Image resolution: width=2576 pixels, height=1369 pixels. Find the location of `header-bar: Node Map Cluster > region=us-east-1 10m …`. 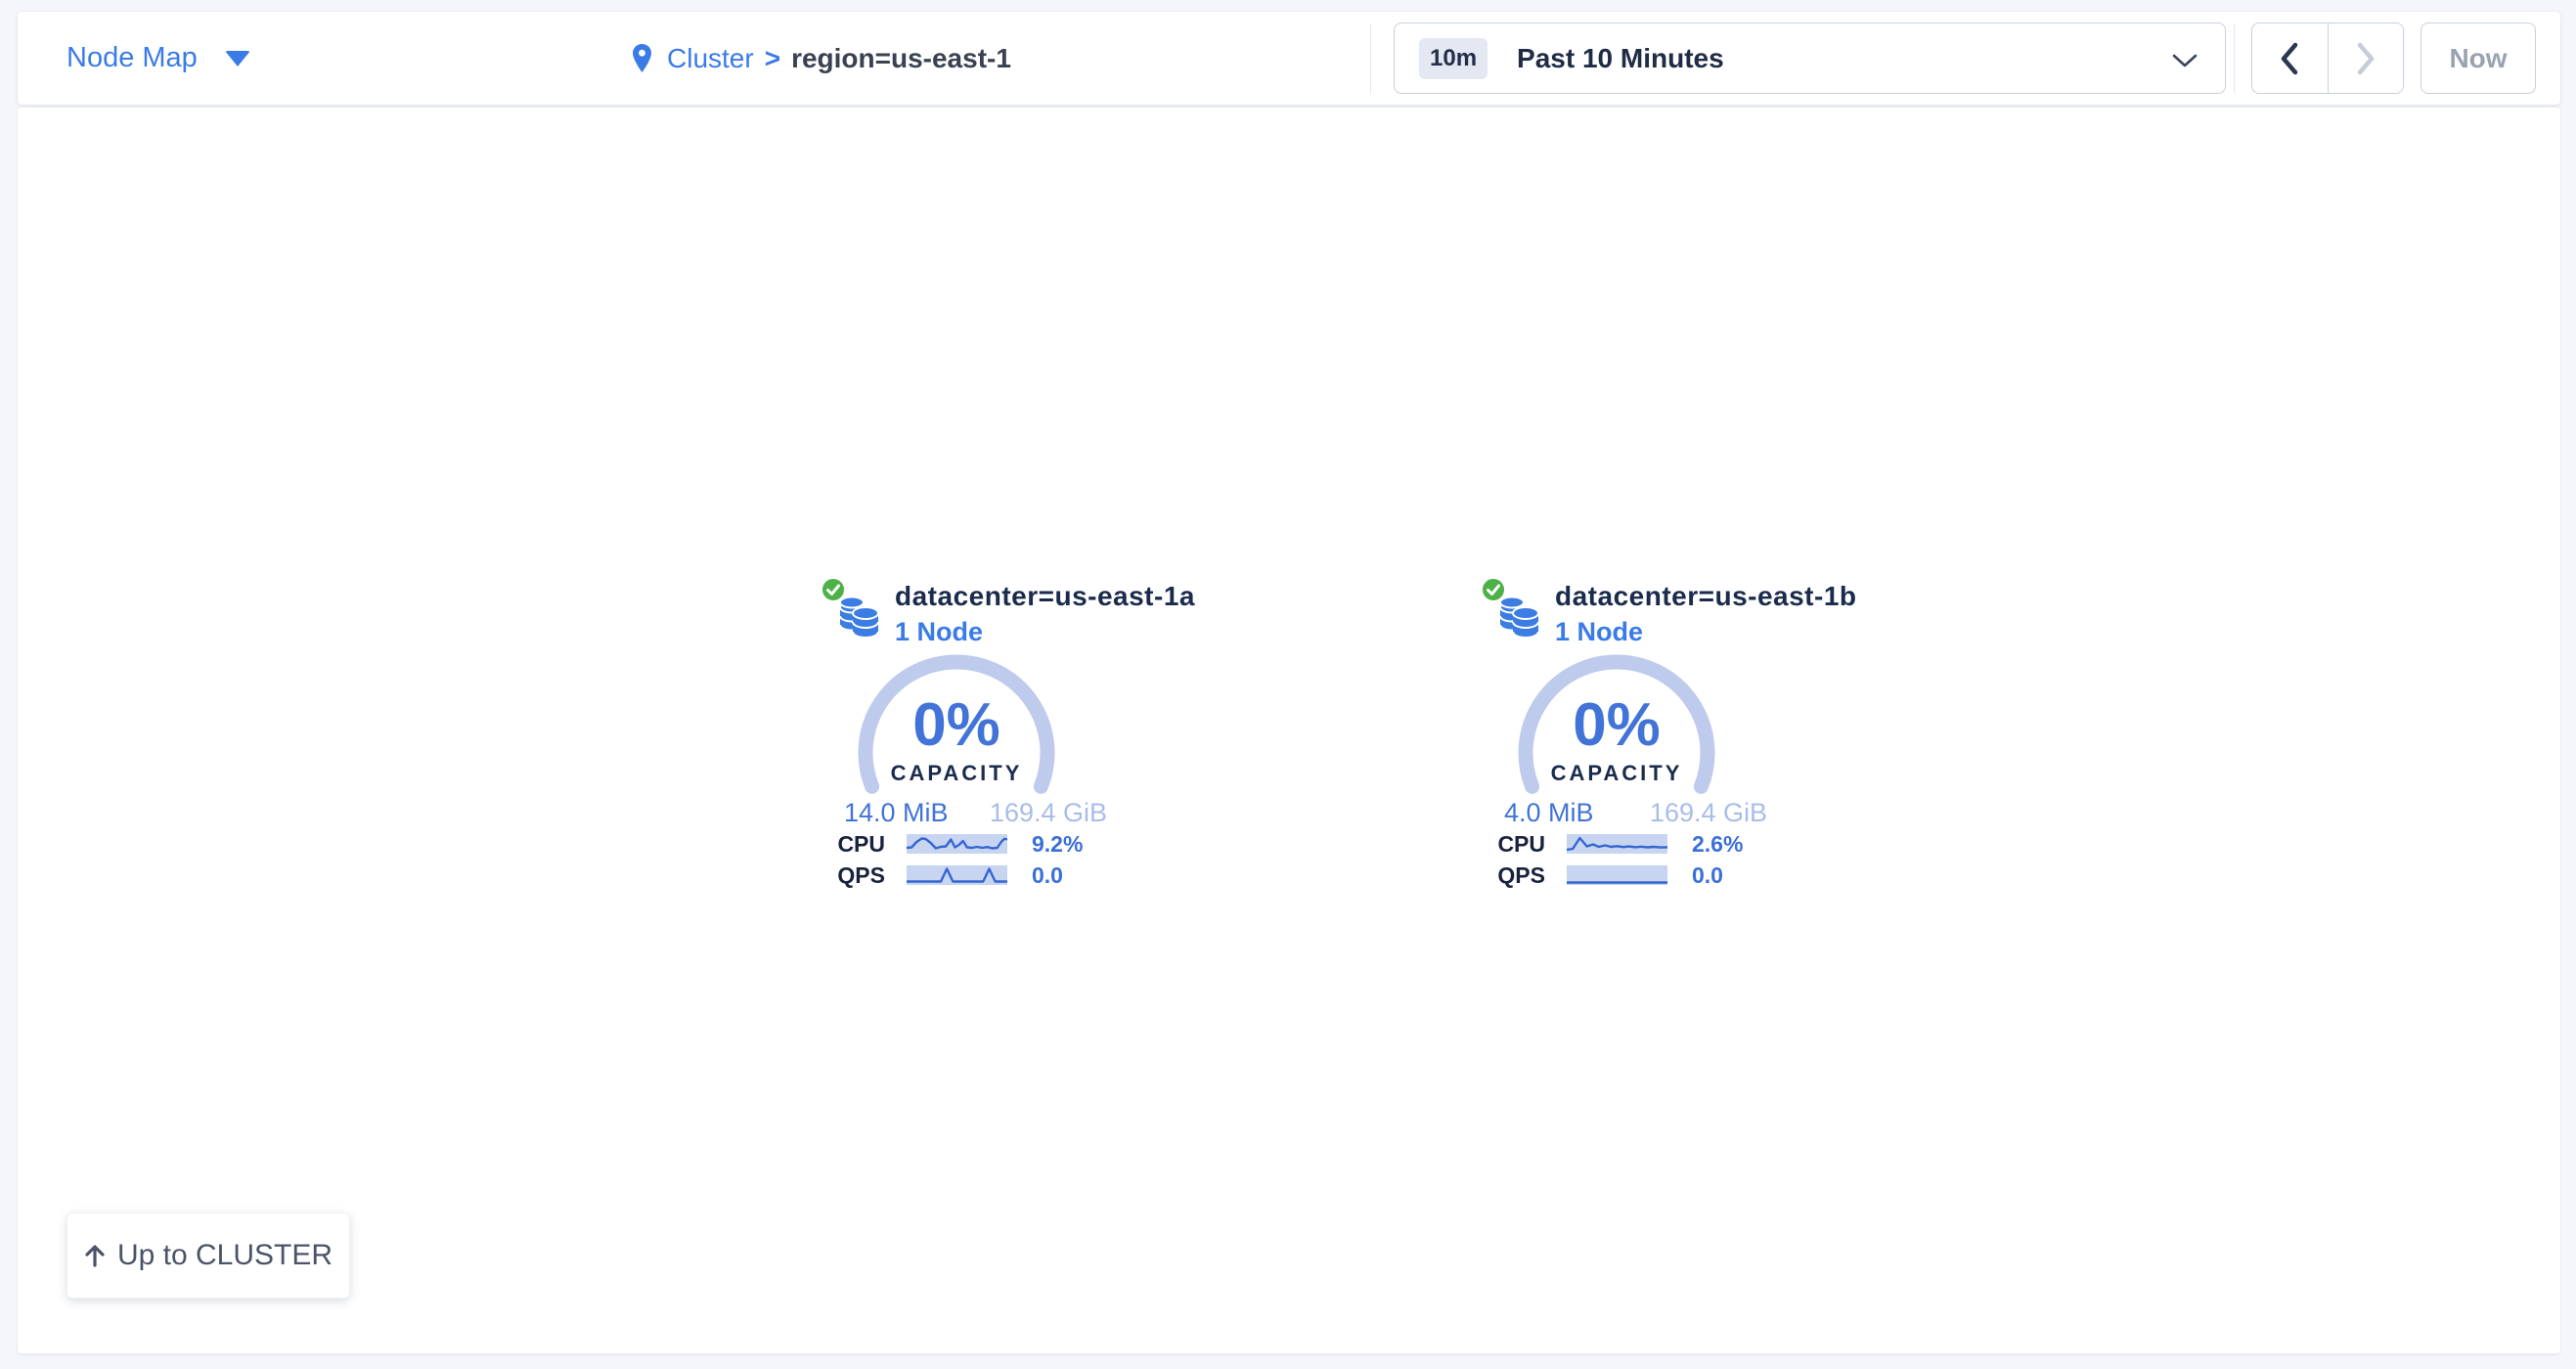

header-bar: Node Map Cluster > region=us-east-1 10m … is located at coordinates (1289, 58).